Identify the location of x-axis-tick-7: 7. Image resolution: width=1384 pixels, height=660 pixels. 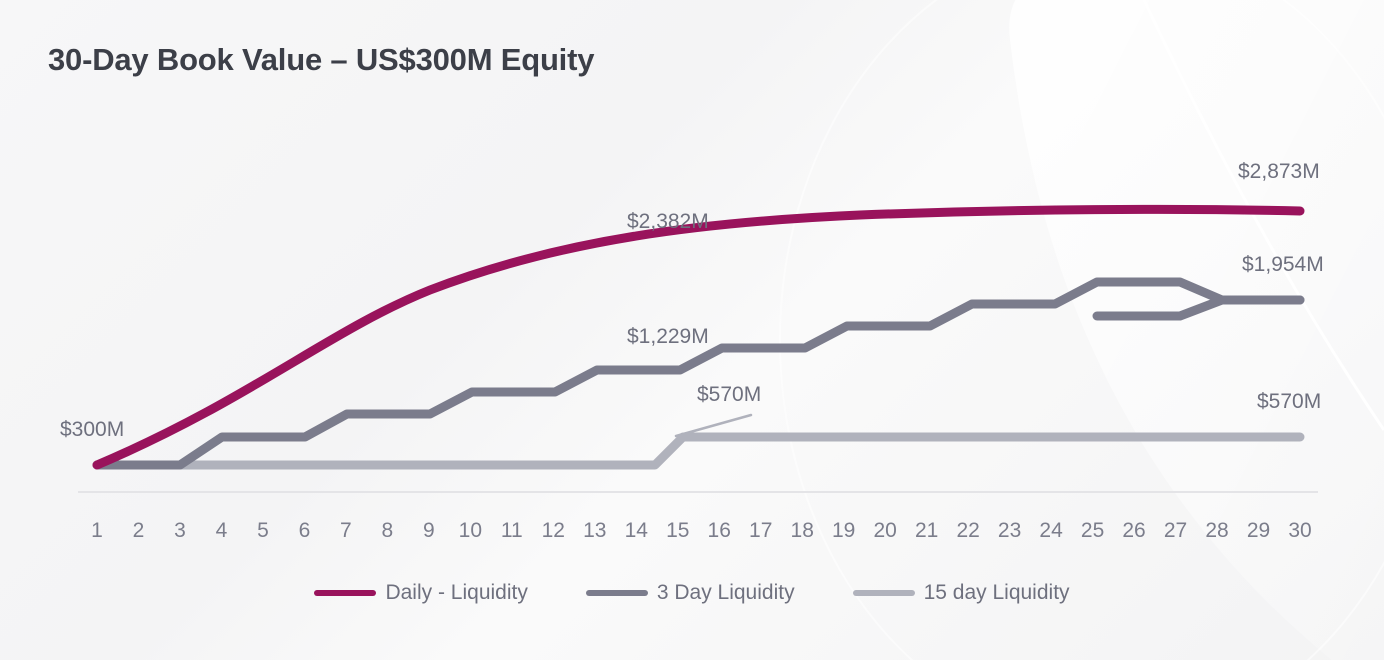
(346, 530).